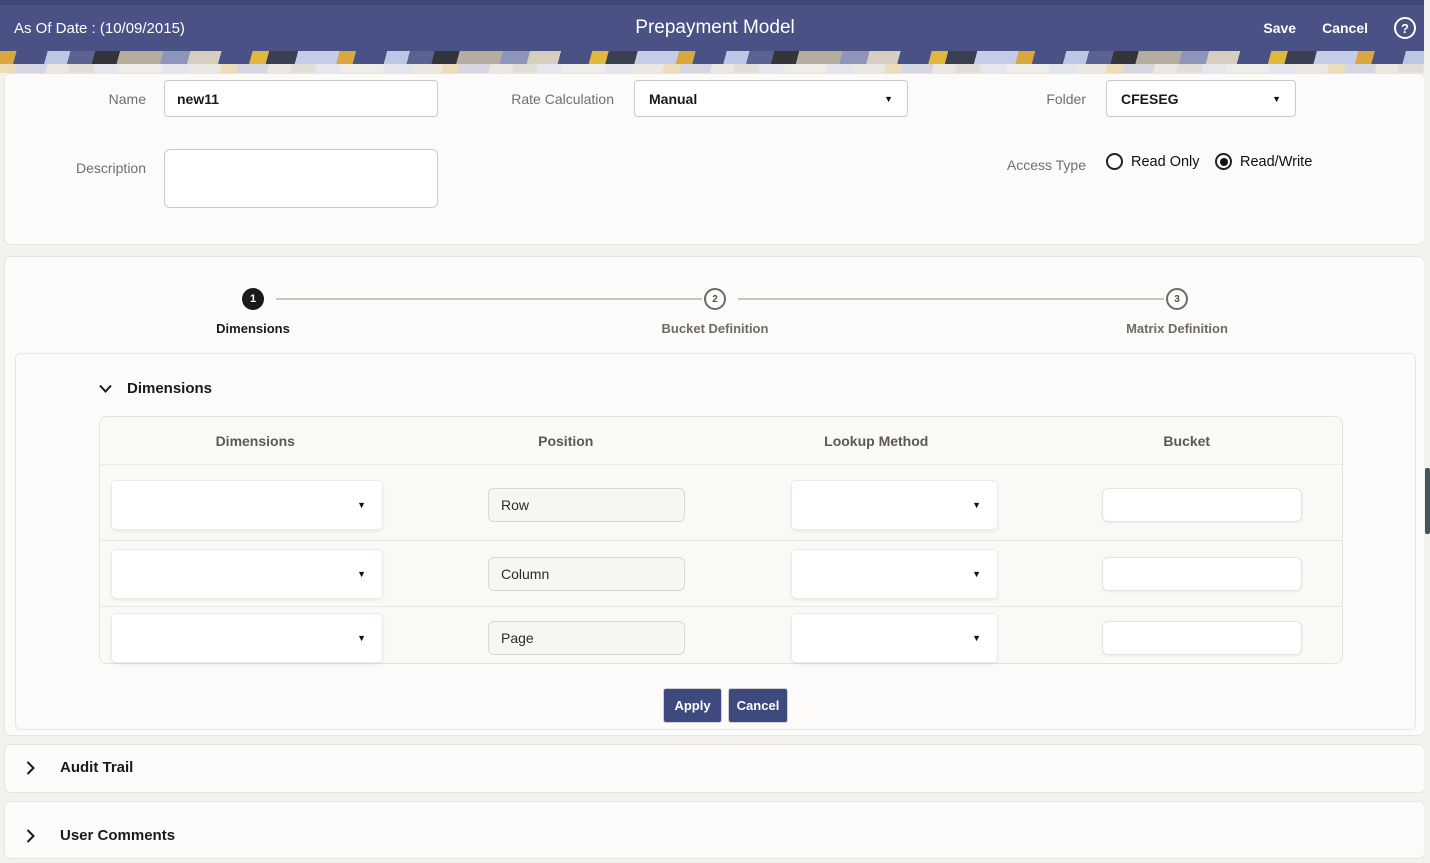 This screenshot has width=1430, height=863. I want to click on folder-label: Folder, so click(1066, 99).